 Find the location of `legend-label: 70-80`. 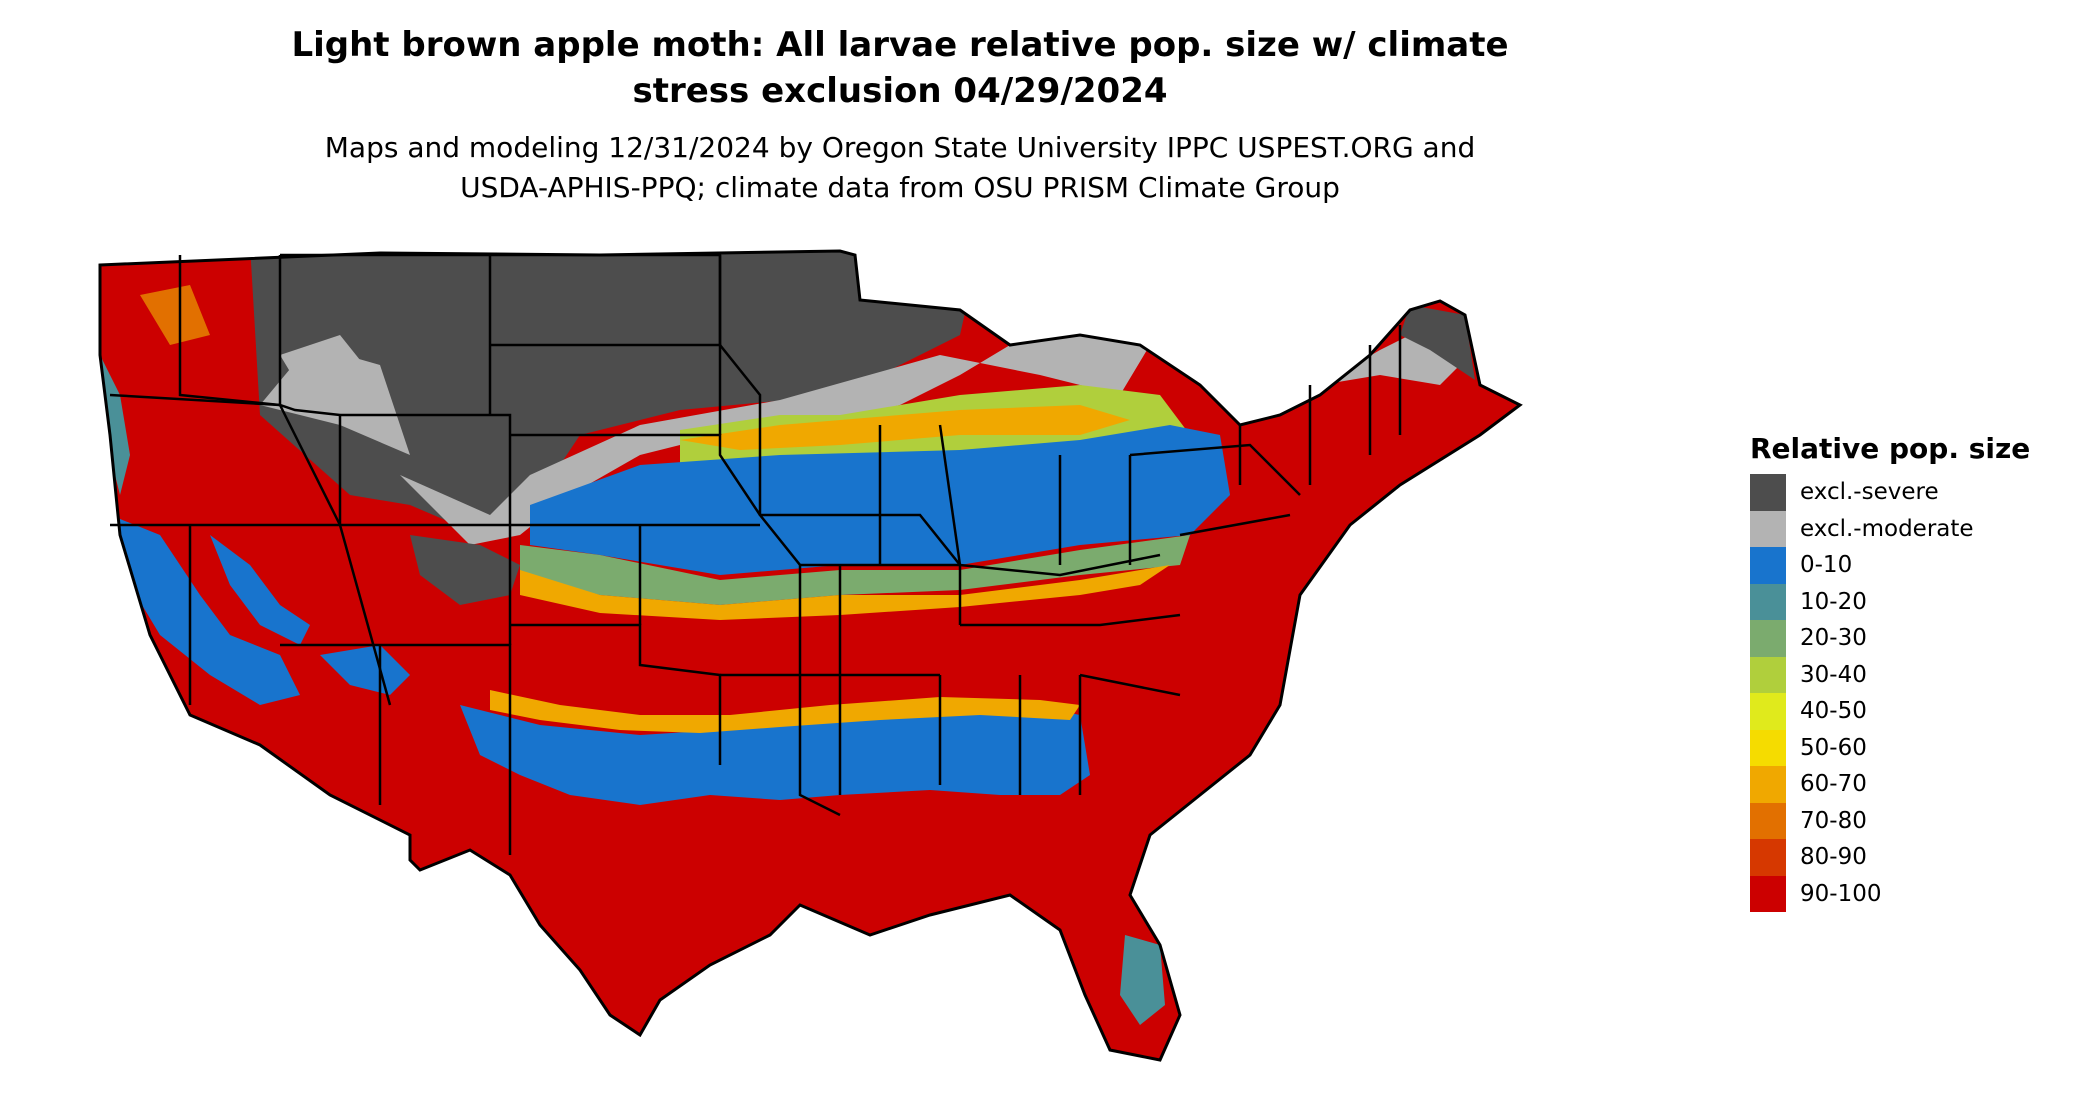

legend-label: 70-80 is located at coordinates (1833, 820).